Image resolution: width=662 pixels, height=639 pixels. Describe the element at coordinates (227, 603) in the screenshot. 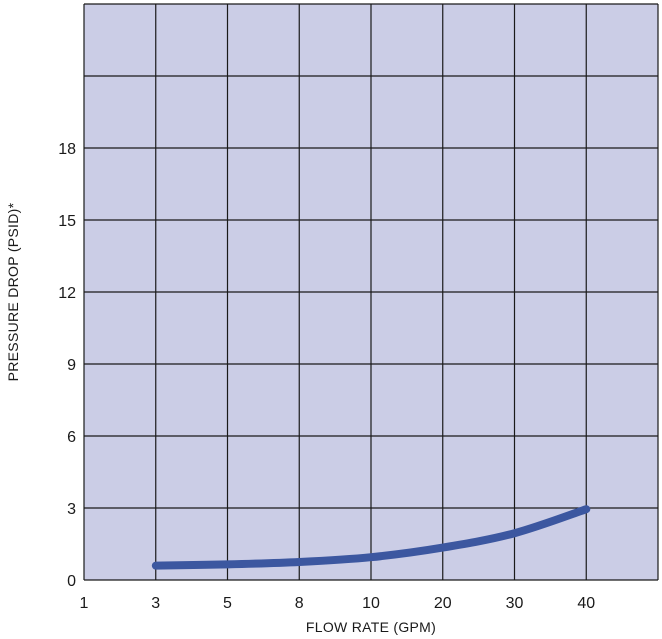

I see `x-tick-label: 5` at that location.